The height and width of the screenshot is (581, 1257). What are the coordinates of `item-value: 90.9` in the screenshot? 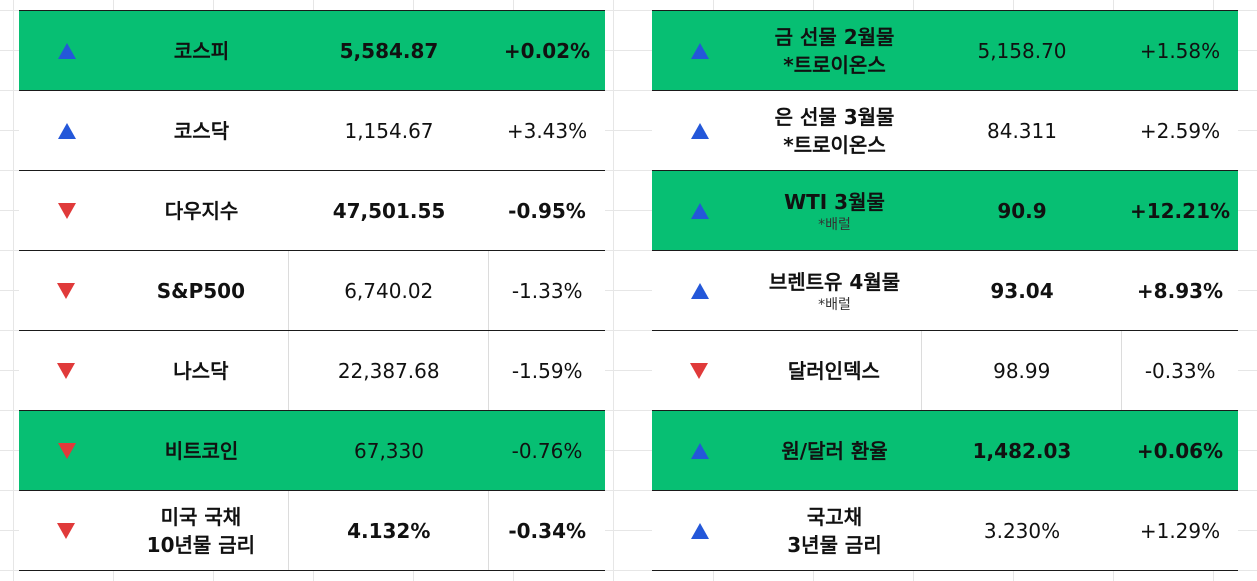 It's located at (1022, 210).